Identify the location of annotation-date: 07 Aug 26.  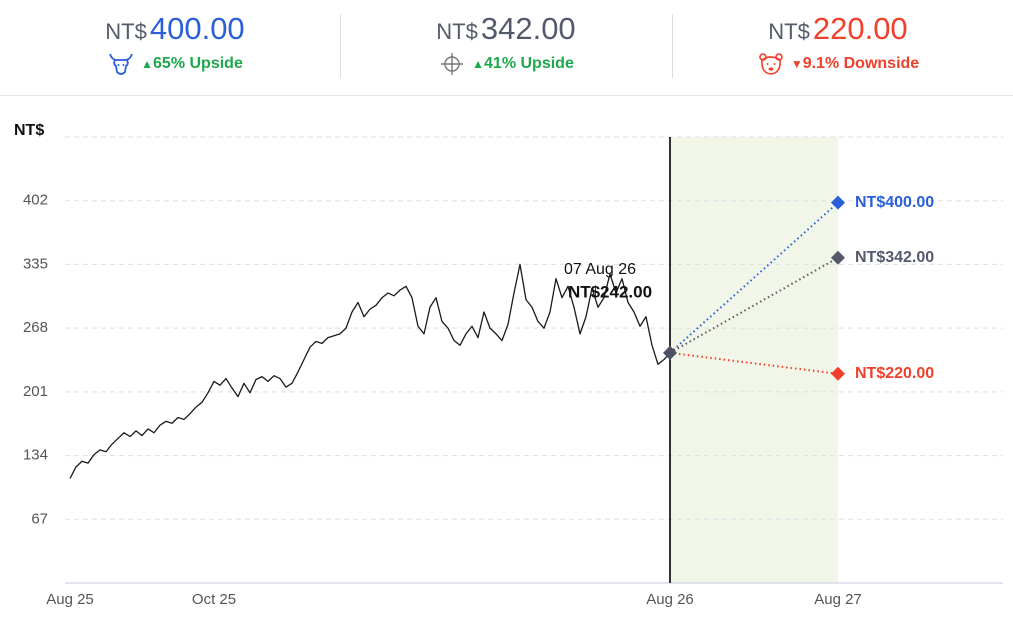
(600, 269).